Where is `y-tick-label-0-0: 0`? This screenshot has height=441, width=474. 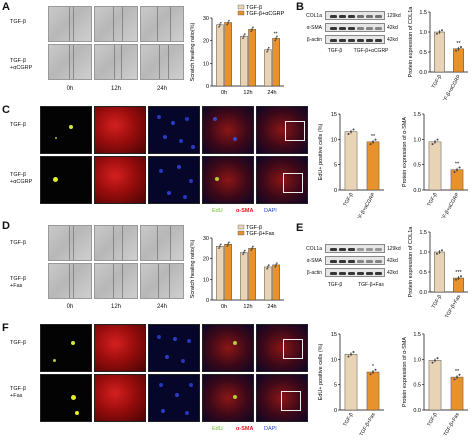
y-tick-label-0-0: 0 is located at coordinates (207, 87).